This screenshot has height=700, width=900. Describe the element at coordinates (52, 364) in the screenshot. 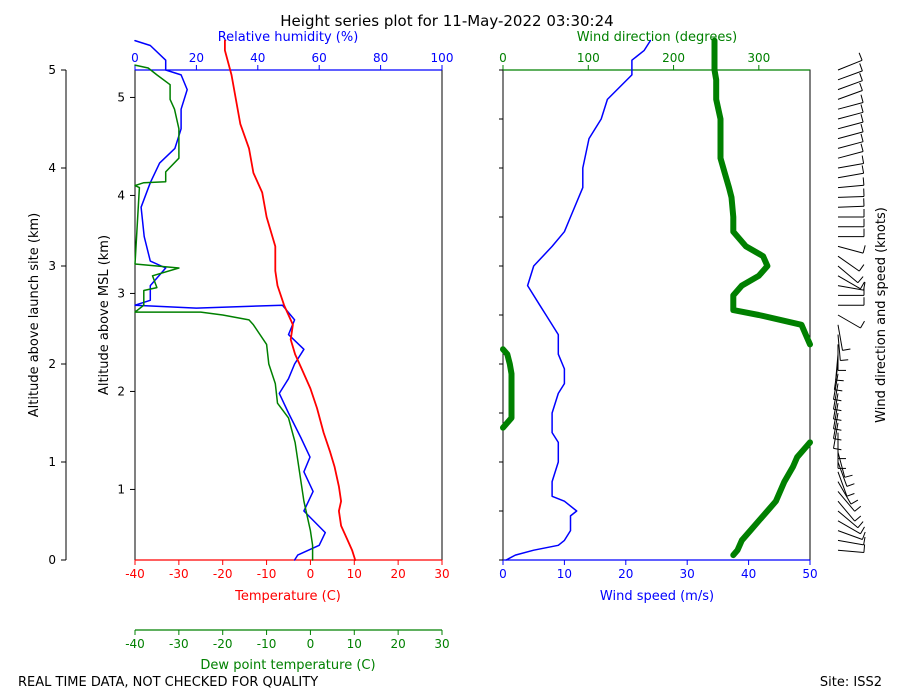

I see `site-altitude-tick-label: 2` at that location.